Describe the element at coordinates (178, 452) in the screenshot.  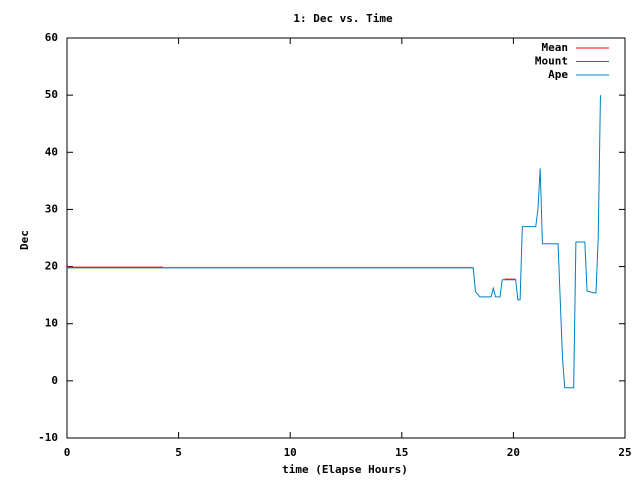
I see `x-tick-label: 5` at that location.